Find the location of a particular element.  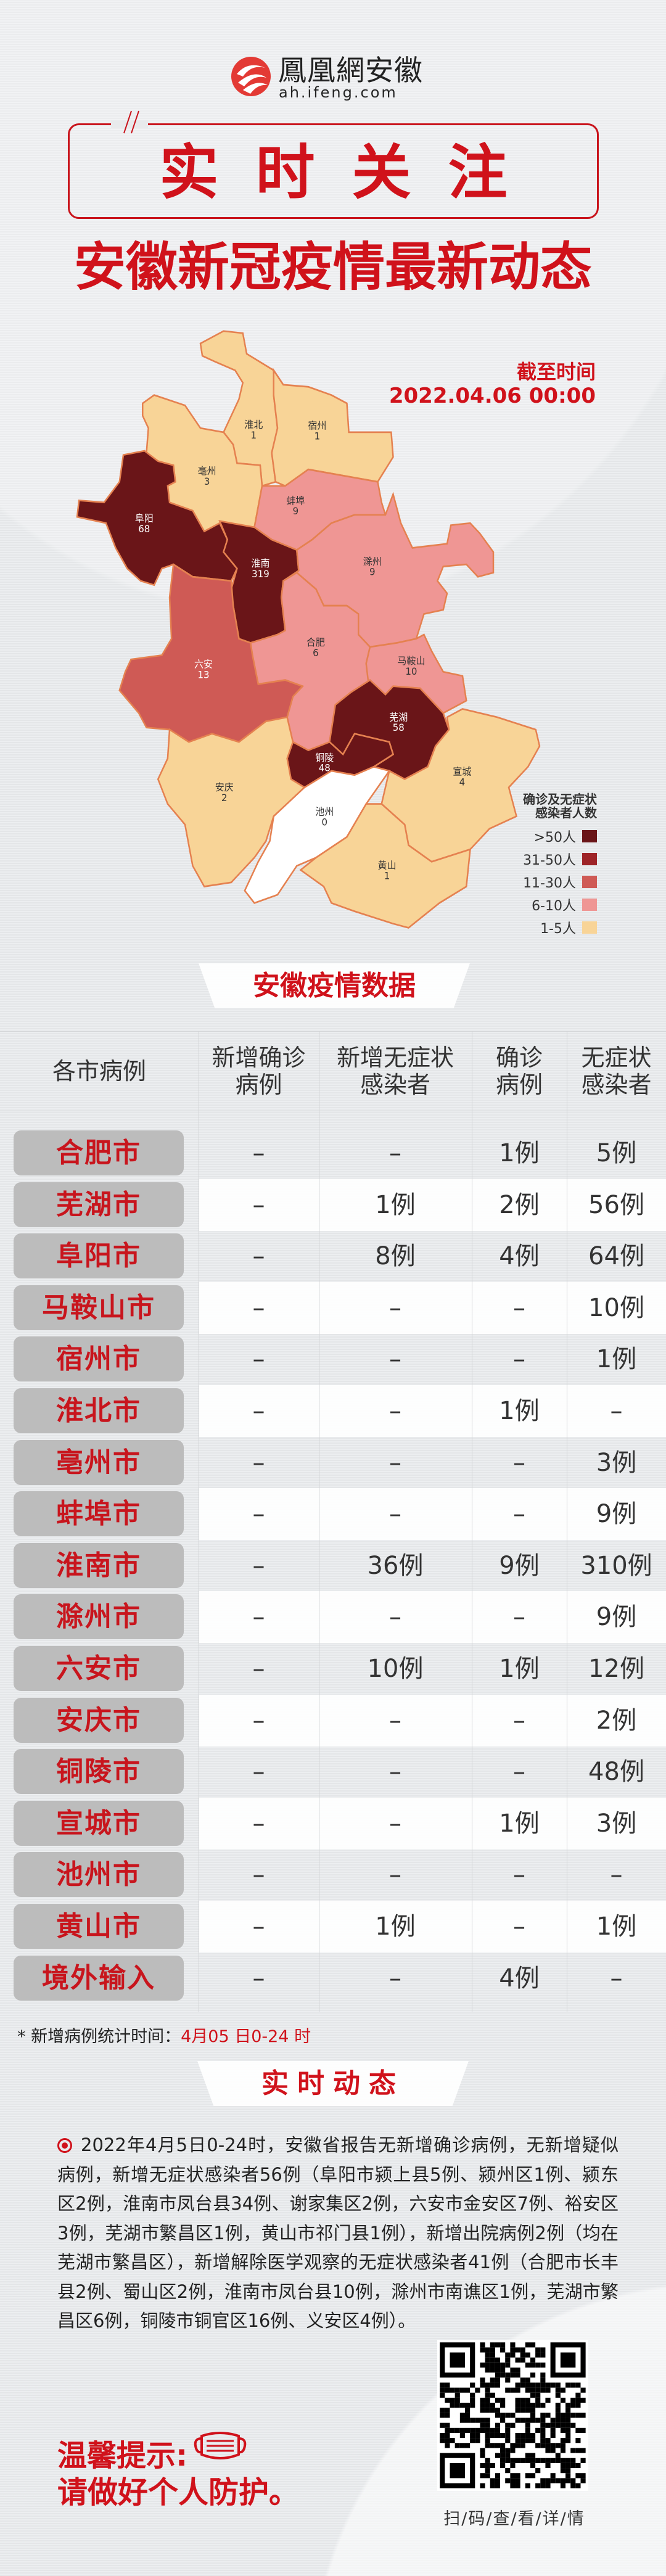

city-name-cell: 池州市 is located at coordinates (99, 1875).